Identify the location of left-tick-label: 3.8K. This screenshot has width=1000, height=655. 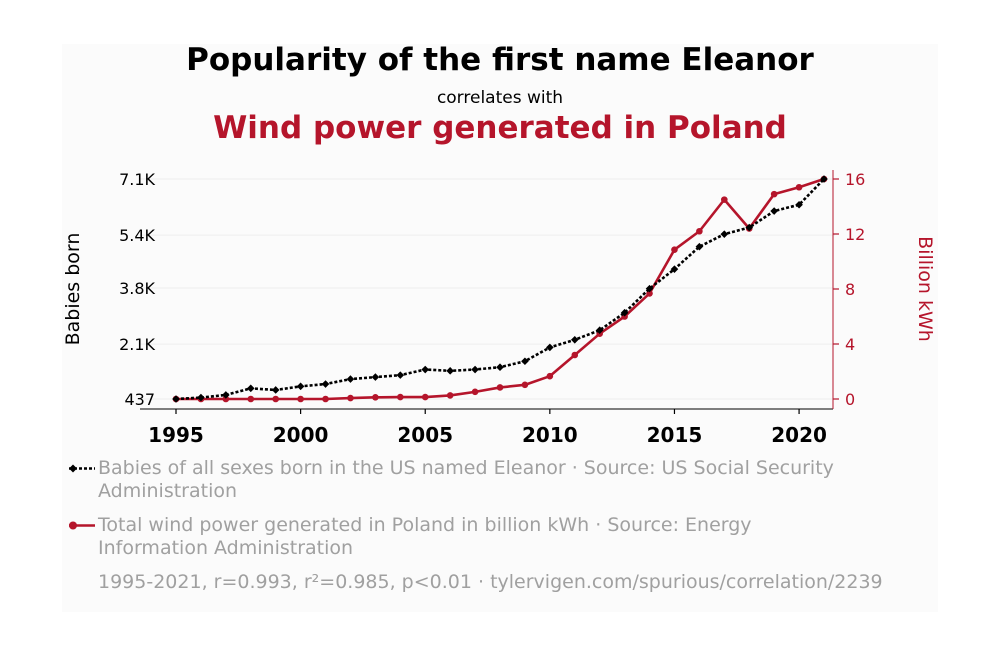
(137, 288).